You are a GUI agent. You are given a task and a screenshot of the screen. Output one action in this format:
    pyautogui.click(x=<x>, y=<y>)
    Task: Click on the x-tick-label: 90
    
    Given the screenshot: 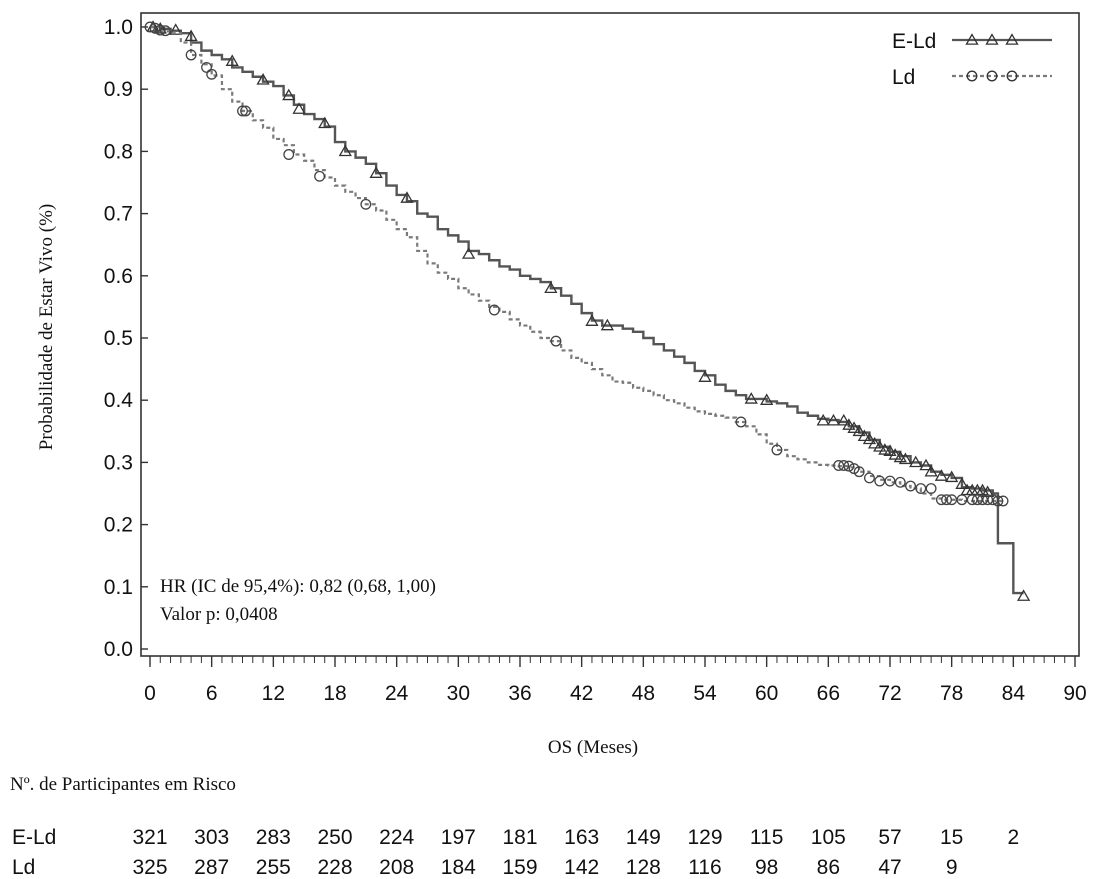 What is the action you would take?
    pyautogui.click(x=1074, y=693)
    